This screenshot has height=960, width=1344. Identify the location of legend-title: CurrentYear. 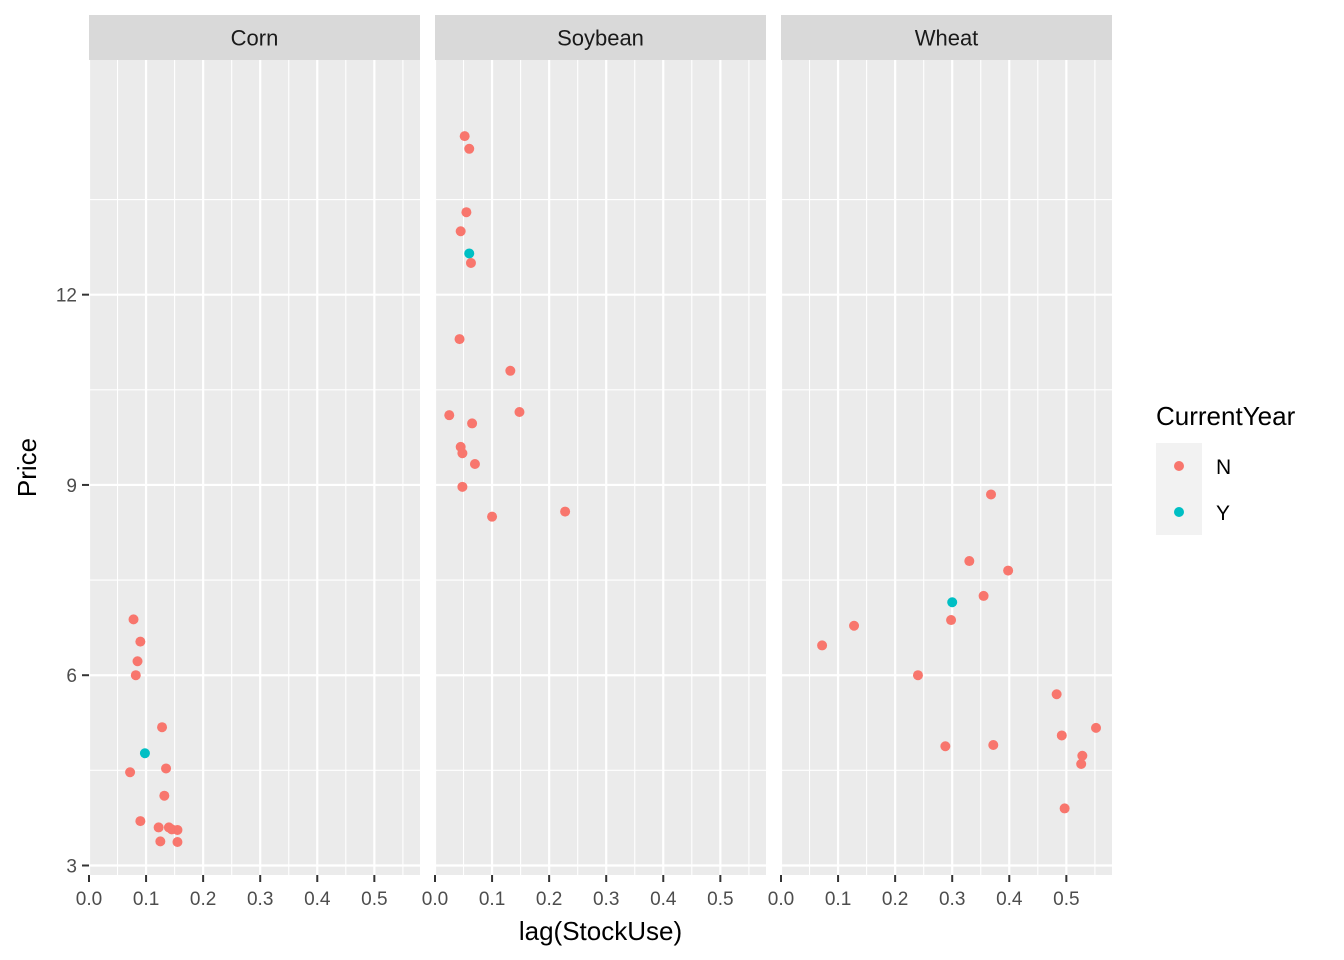
(1226, 416).